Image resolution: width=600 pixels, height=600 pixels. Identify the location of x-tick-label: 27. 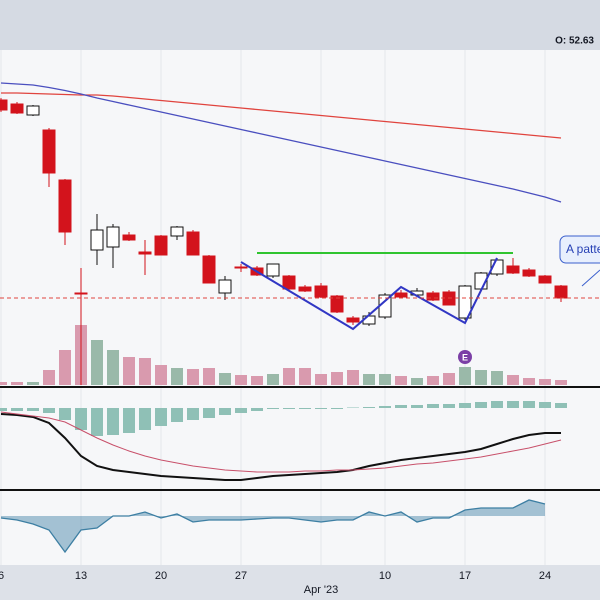
(241, 576).